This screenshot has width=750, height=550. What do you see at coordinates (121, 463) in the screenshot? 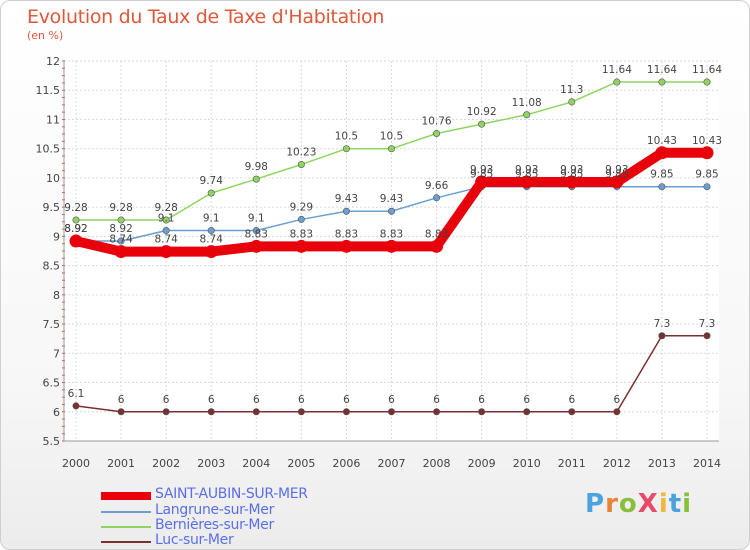
I see `x-tick-label: 2001` at bounding box center [121, 463].